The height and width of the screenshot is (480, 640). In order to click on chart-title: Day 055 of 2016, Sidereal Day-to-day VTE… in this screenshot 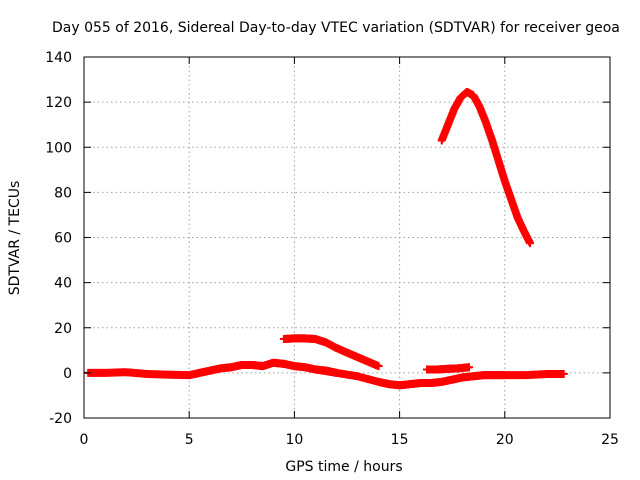, I will do `click(336, 28)`.